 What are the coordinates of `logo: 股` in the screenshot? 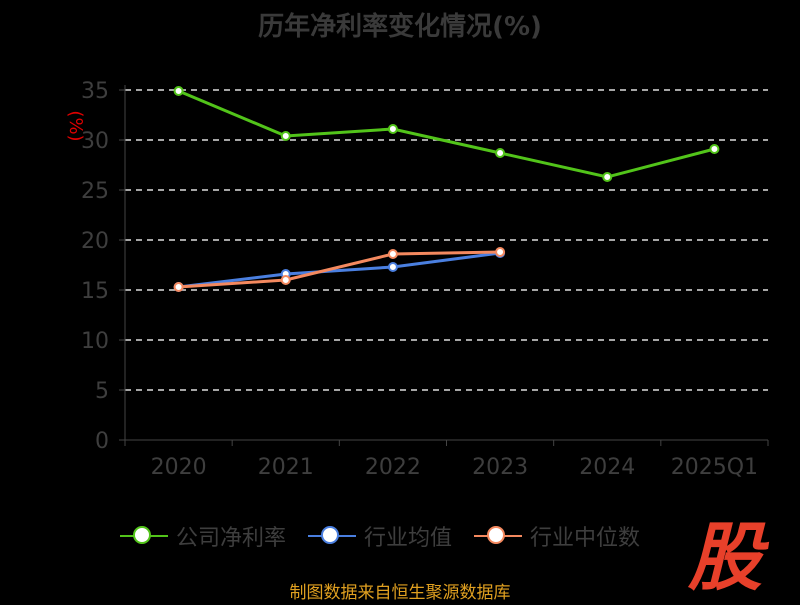 It's located at (725, 558).